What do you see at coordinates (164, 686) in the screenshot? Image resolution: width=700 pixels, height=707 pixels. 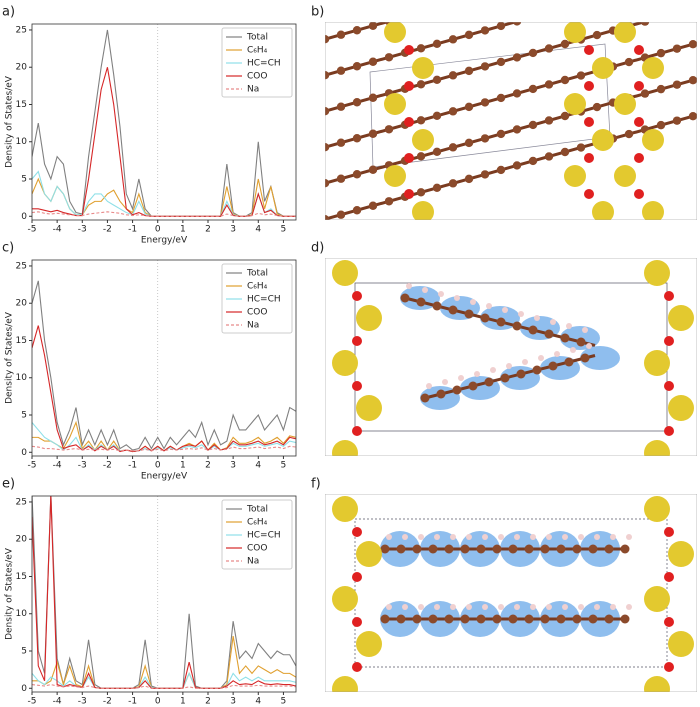 I see `series-line` at bounding box center [164, 686].